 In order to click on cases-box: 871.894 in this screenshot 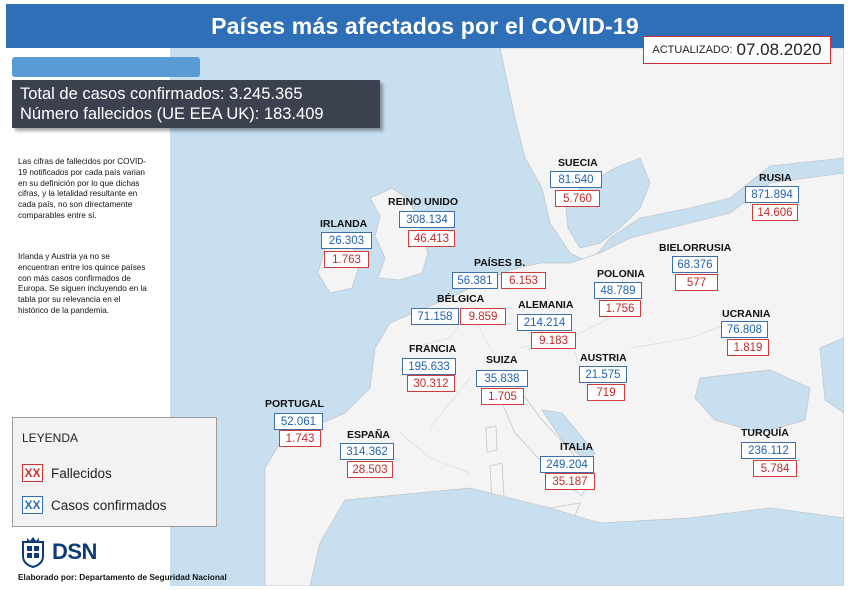, I will do `click(772, 194)`.